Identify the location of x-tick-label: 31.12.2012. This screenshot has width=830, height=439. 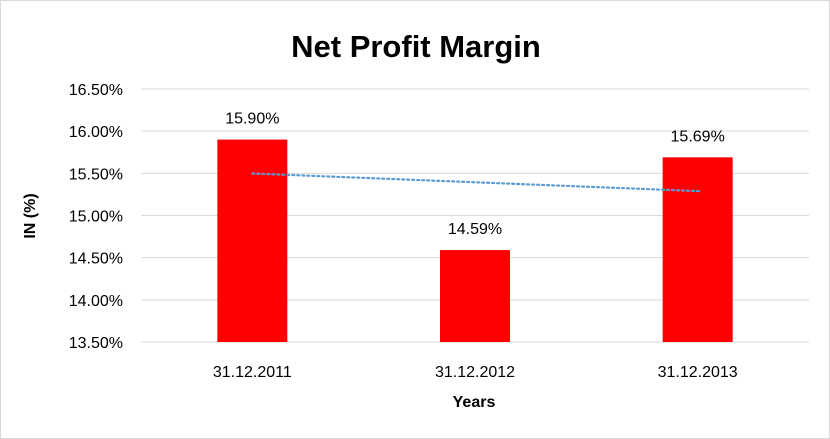
(475, 372).